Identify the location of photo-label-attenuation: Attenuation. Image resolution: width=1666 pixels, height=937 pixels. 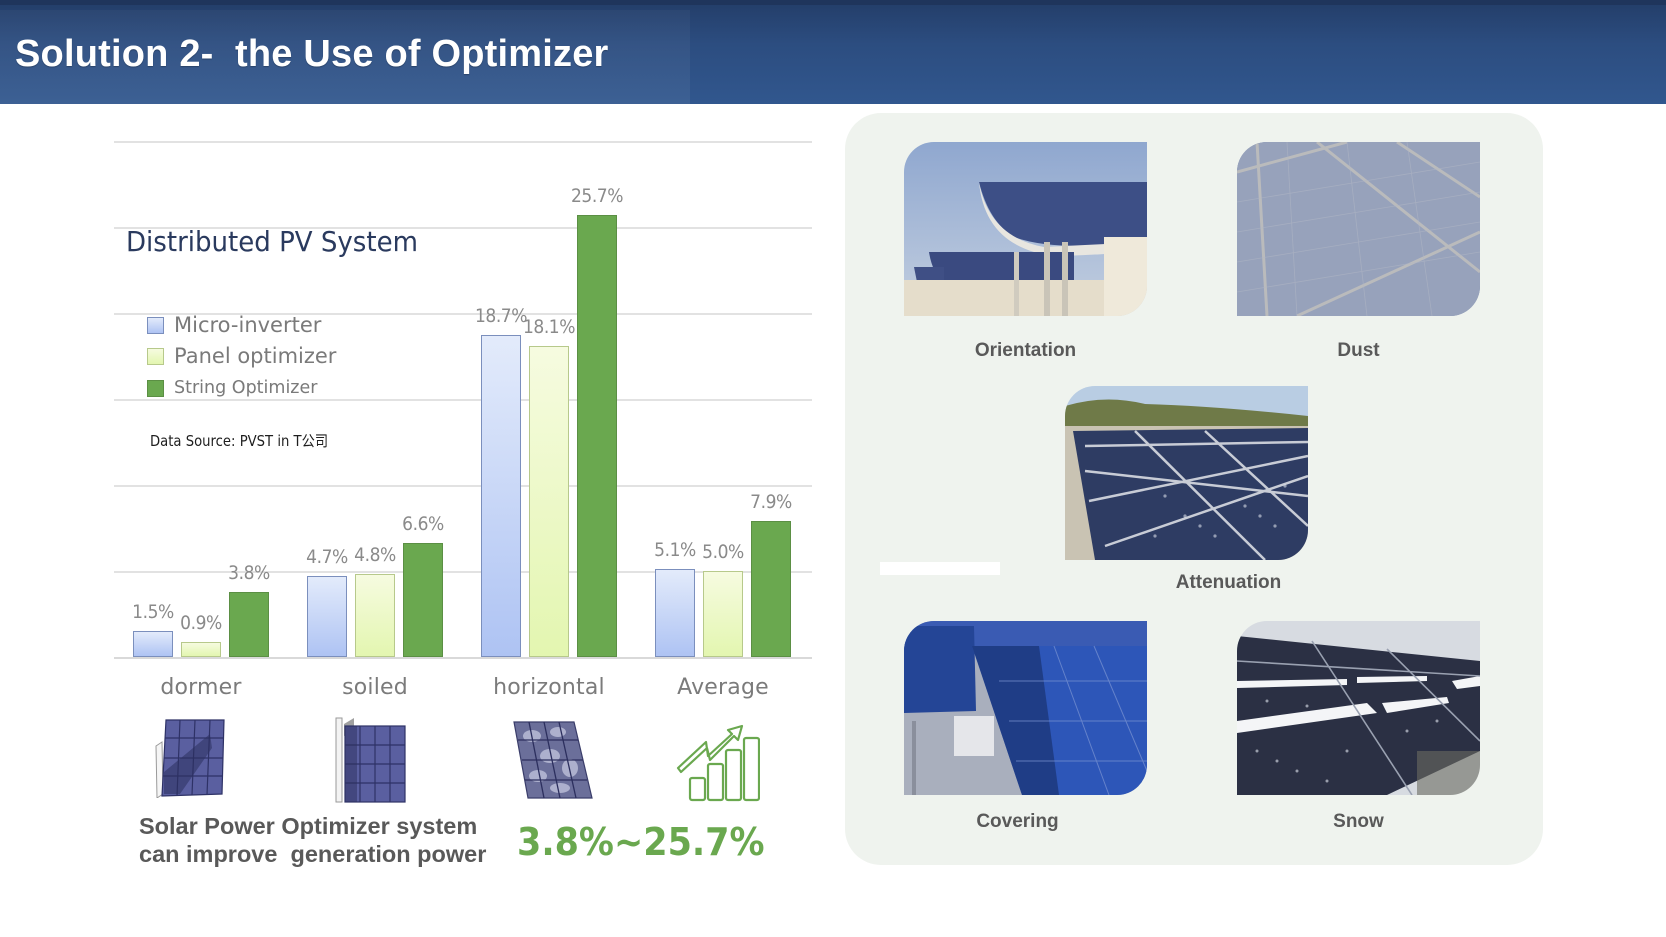
(1228, 582).